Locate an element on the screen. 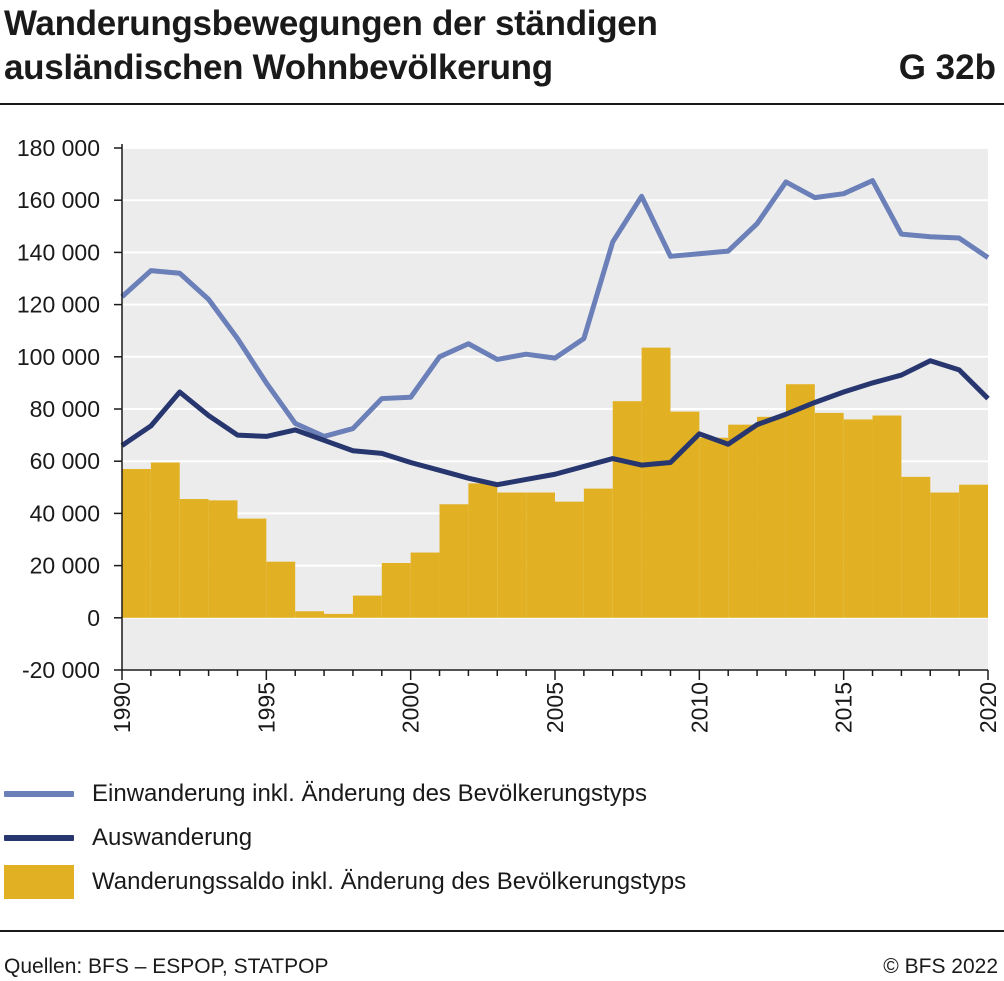  x-tick-label: 1990 is located at coordinates (122, 707).